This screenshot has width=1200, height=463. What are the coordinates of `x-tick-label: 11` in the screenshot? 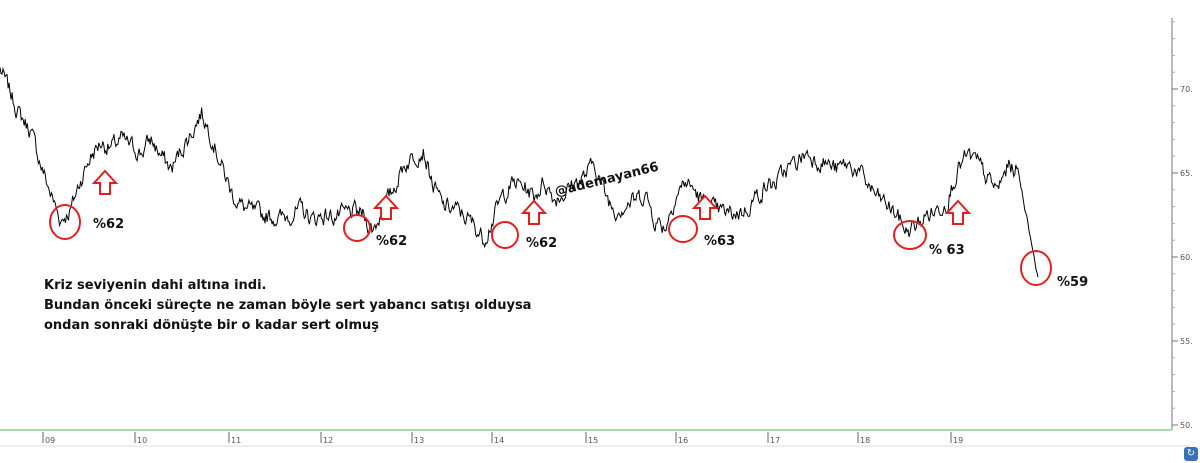 It's located at (236, 440).